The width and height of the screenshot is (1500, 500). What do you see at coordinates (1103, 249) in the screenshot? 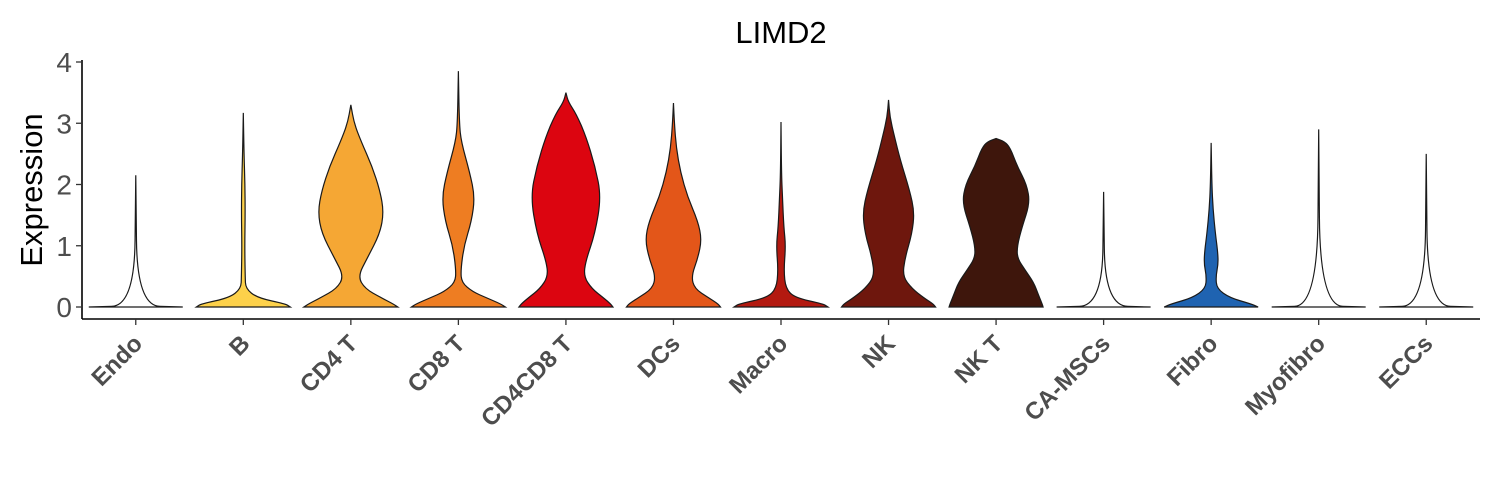
I see `violin-ca-mscs` at bounding box center [1103, 249].